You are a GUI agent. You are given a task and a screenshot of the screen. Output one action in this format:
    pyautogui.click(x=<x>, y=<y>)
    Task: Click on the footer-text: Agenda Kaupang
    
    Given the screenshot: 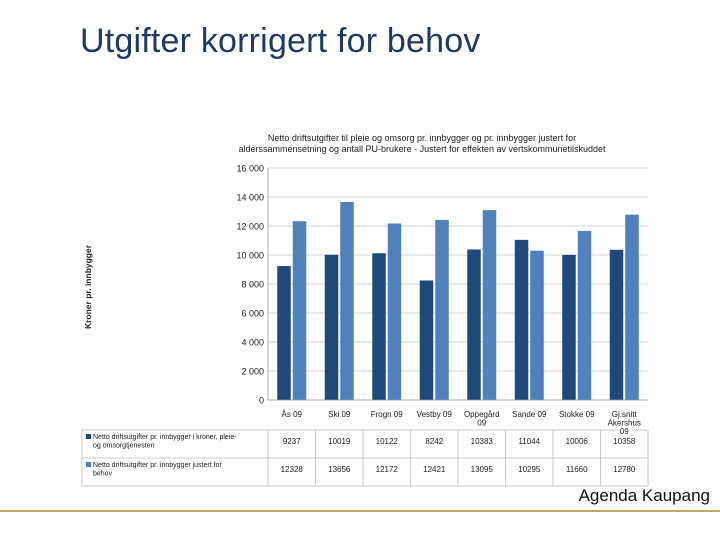 What is the action you would take?
    pyautogui.click(x=644, y=495)
    